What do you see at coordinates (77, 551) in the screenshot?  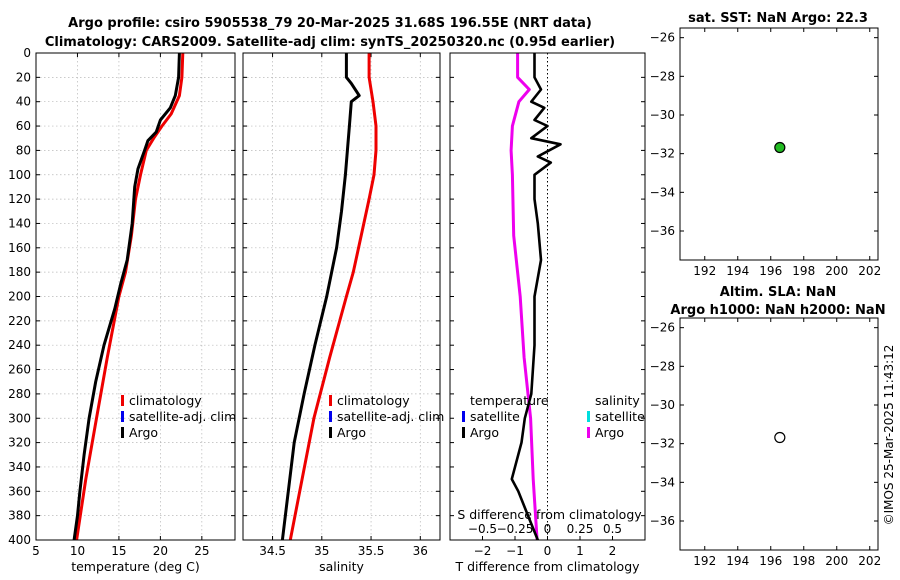 I see `x-tick-label: 10` at bounding box center [77, 551].